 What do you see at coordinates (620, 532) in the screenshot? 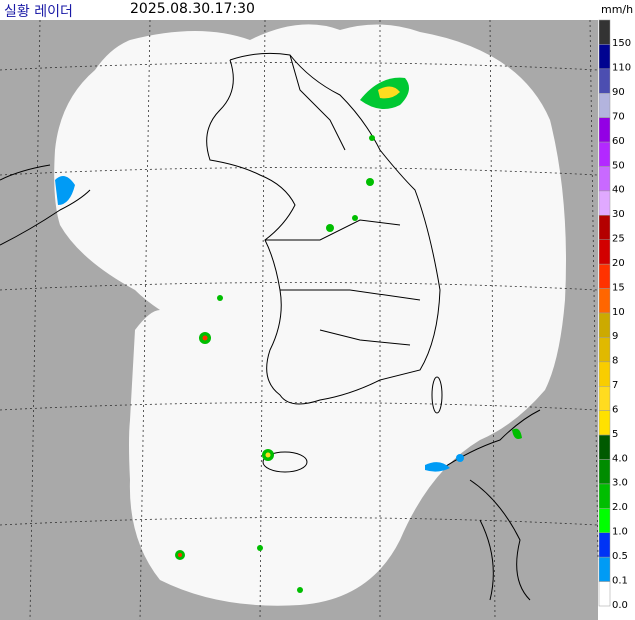
I see `legend-label: 1.0` at bounding box center [620, 532].